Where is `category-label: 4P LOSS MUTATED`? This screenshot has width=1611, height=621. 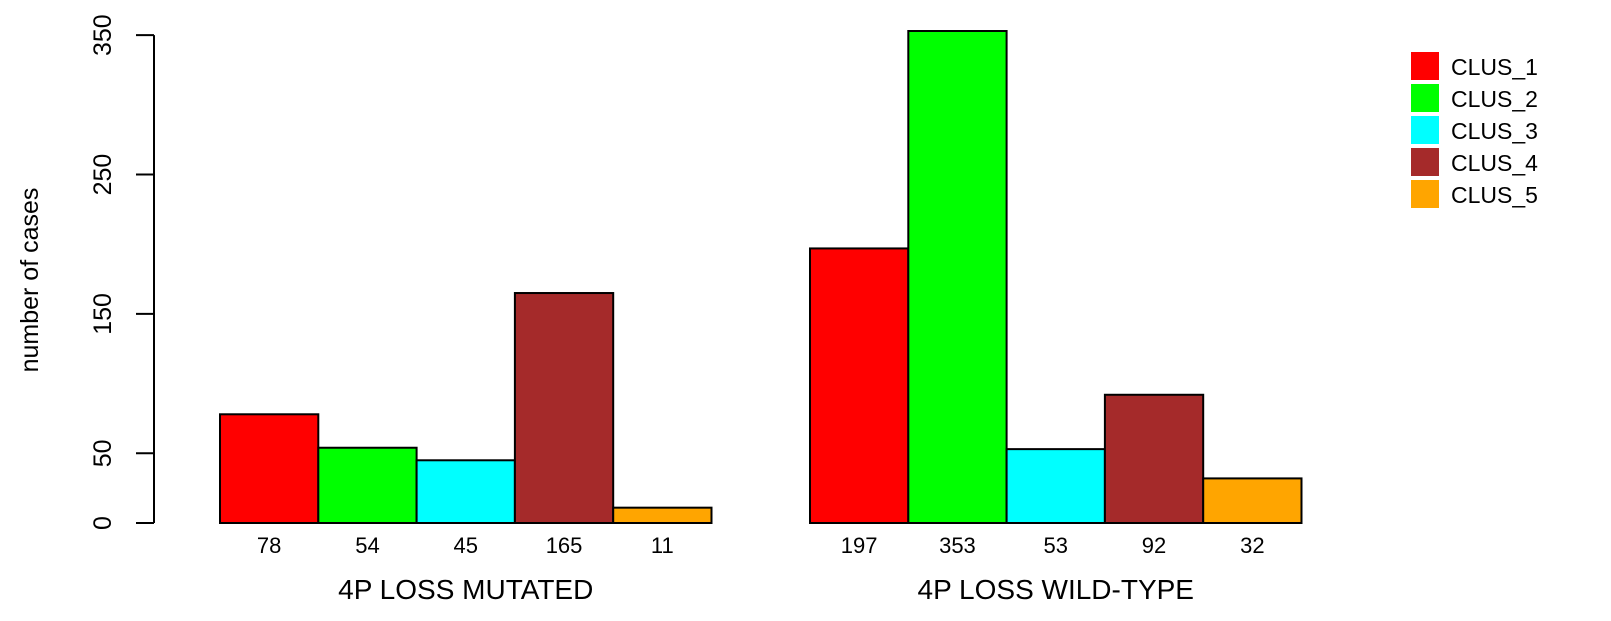
category-label: 4P LOSS MUTATED is located at coordinates (465, 589).